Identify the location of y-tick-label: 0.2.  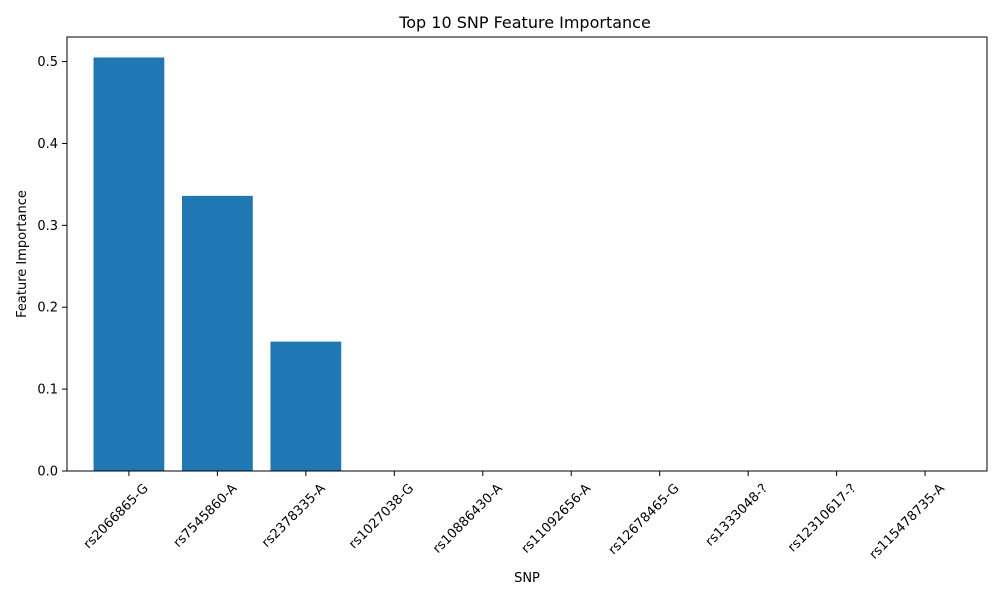
(47, 308).